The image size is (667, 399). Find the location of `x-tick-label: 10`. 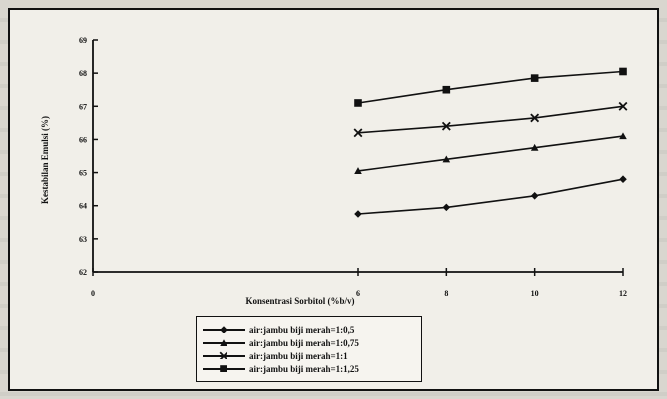

x-tick-label: 10 is located at coordinates (535, 293).